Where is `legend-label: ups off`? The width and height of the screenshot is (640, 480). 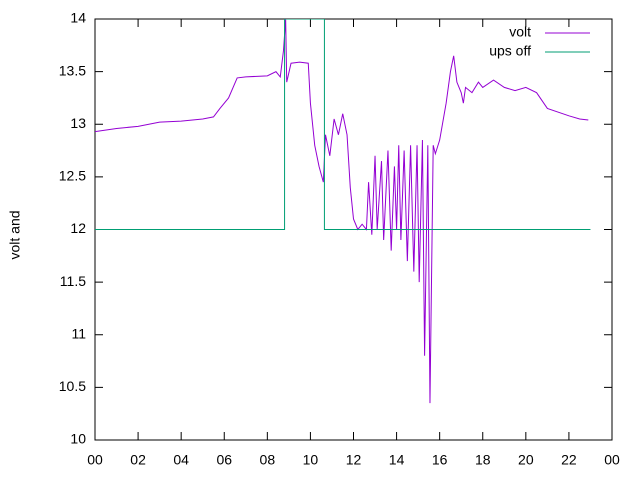
legend-label: ups off is located at coordinates (510, 51).